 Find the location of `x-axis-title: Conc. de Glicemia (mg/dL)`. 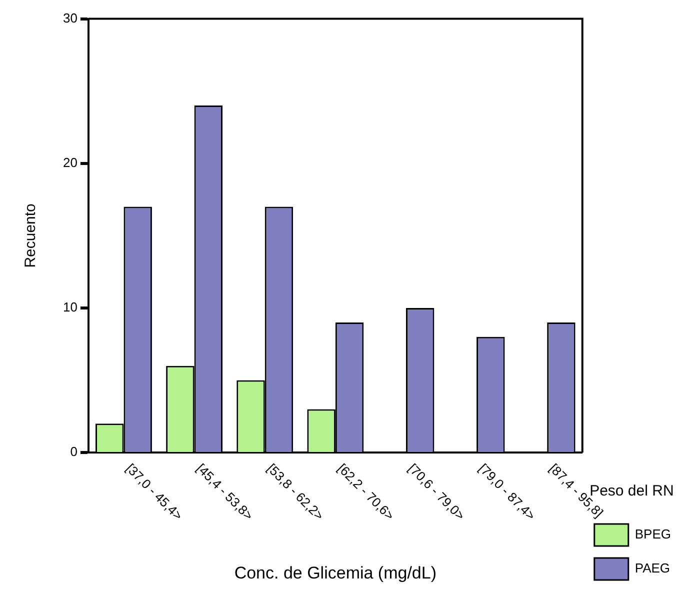

x-axis-title: Conc. de Glicemia (mg/dL) is located at coordinates (335, 572).